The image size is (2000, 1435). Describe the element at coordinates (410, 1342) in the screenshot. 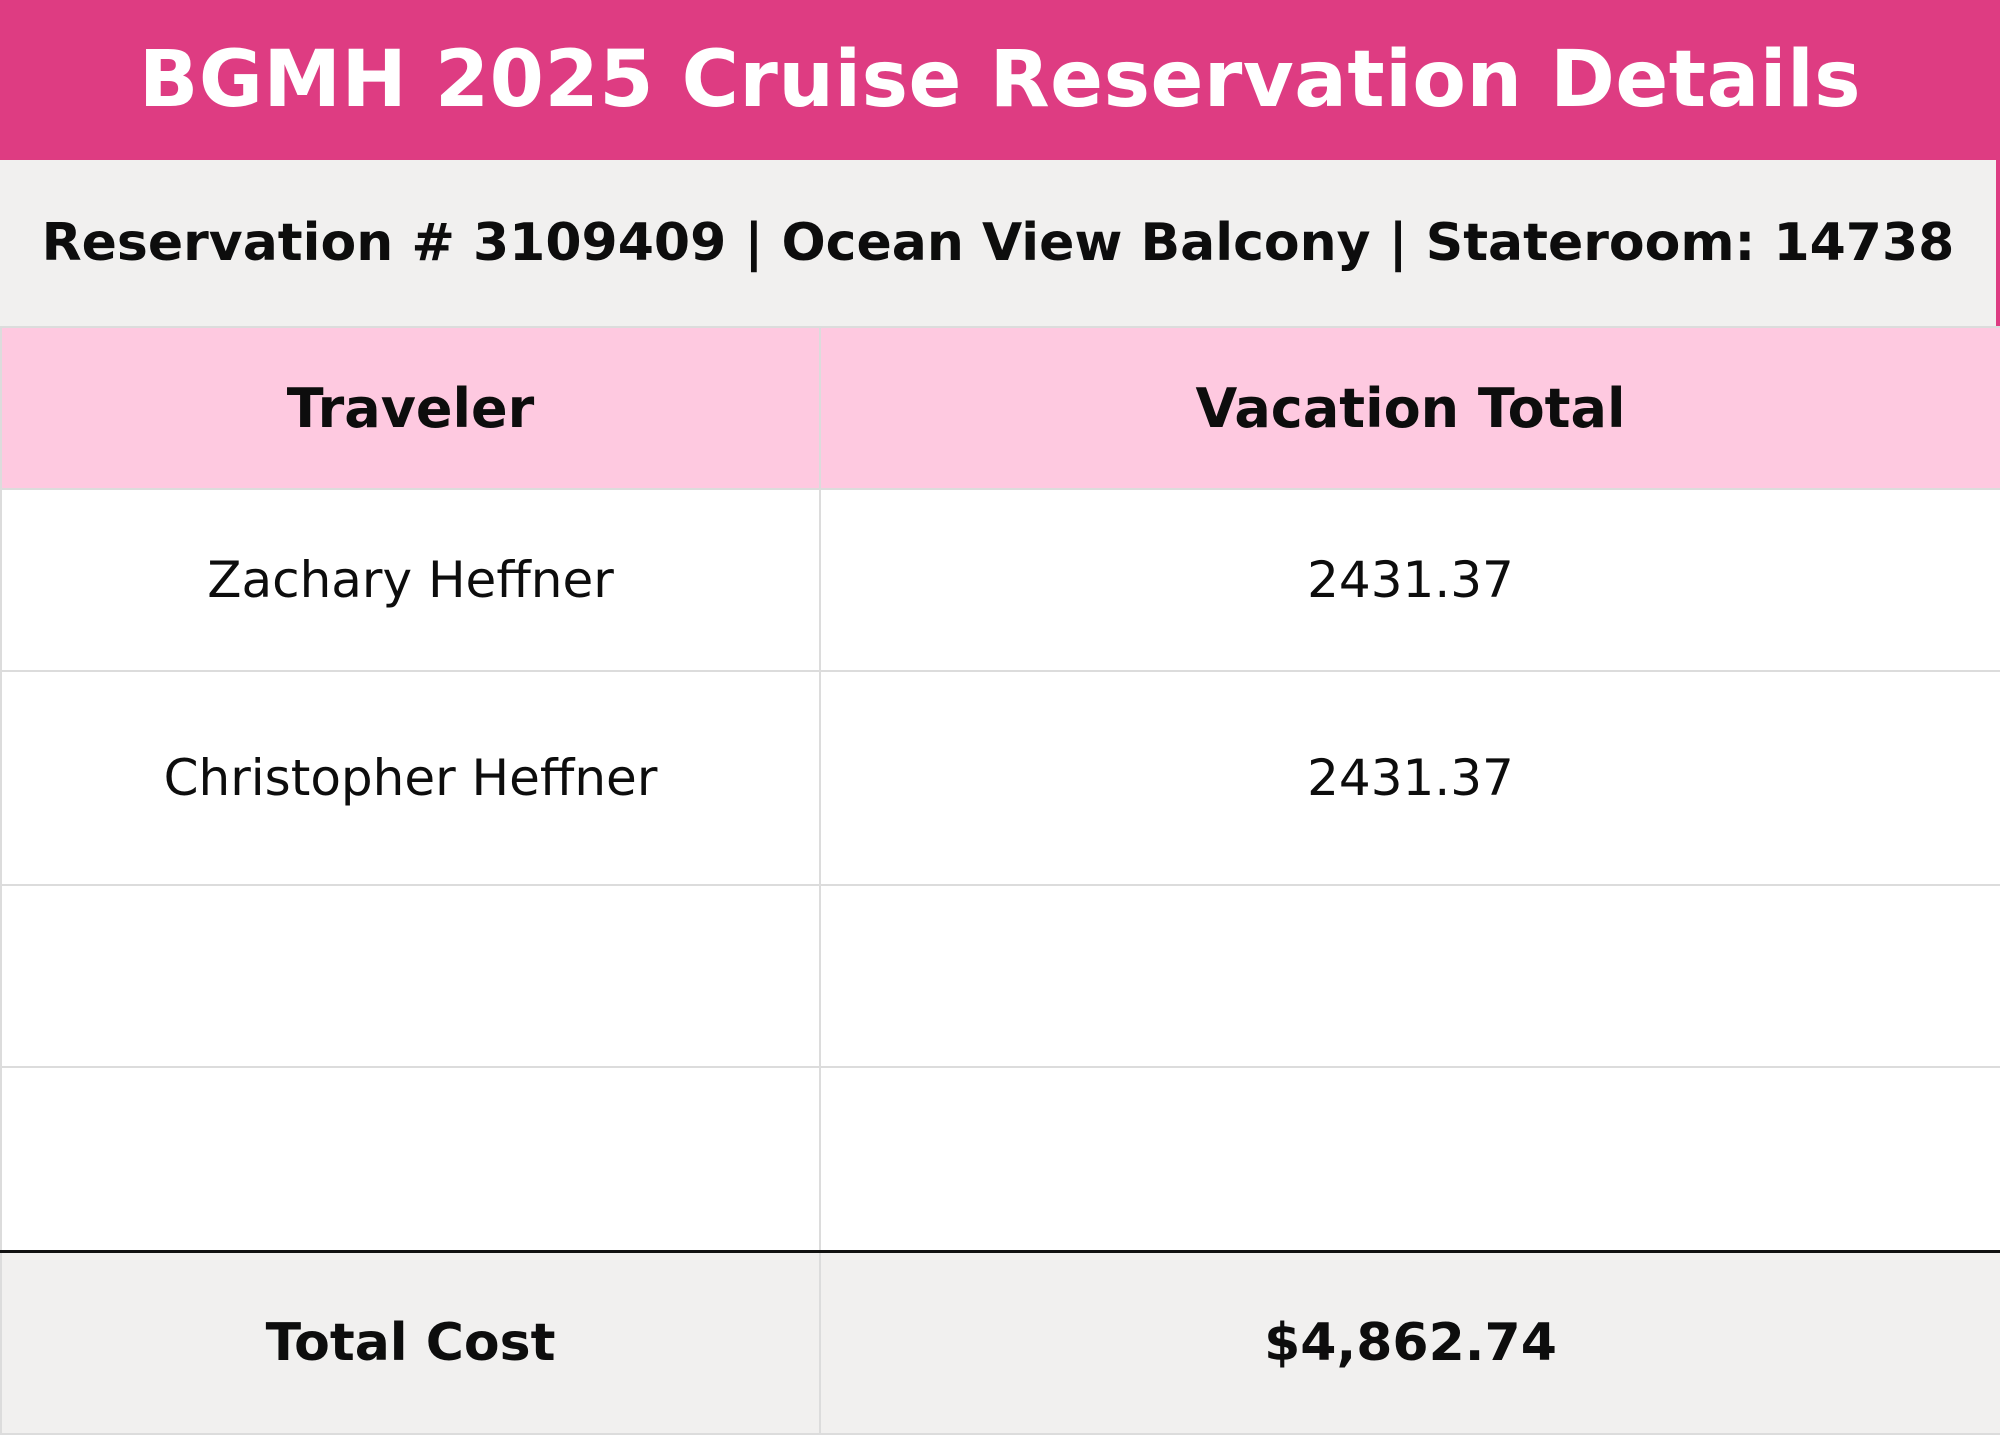

I see `total-cost-label: Total Cost` at that location.